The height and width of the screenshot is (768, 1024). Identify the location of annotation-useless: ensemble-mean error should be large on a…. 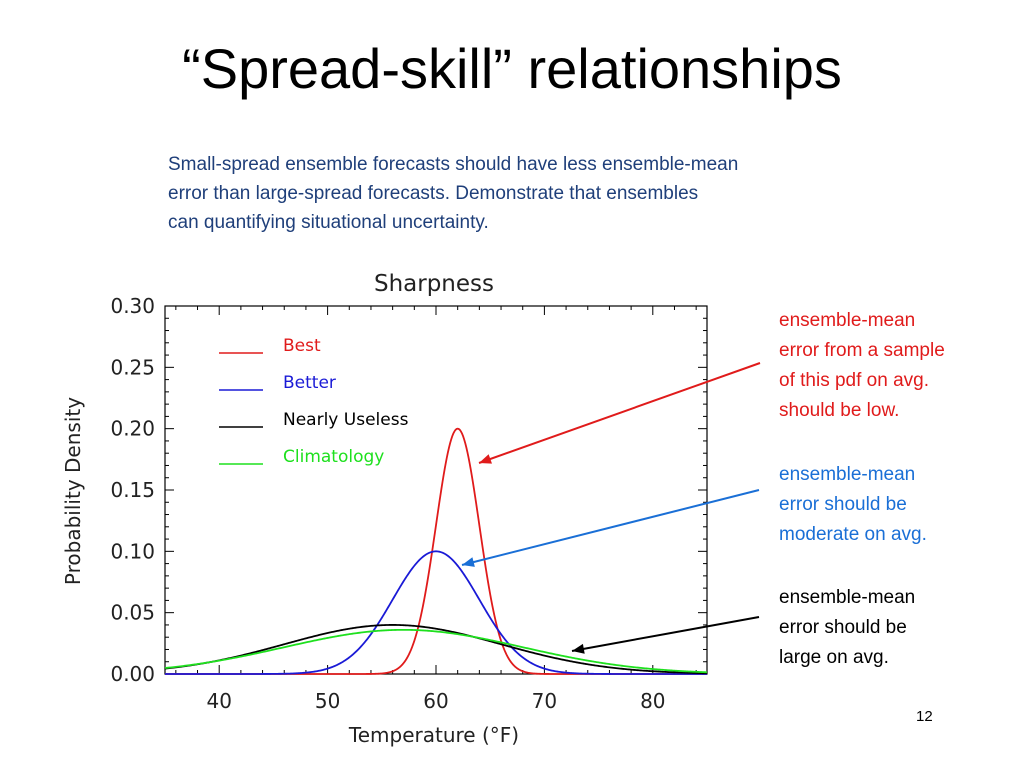
(847, 628).